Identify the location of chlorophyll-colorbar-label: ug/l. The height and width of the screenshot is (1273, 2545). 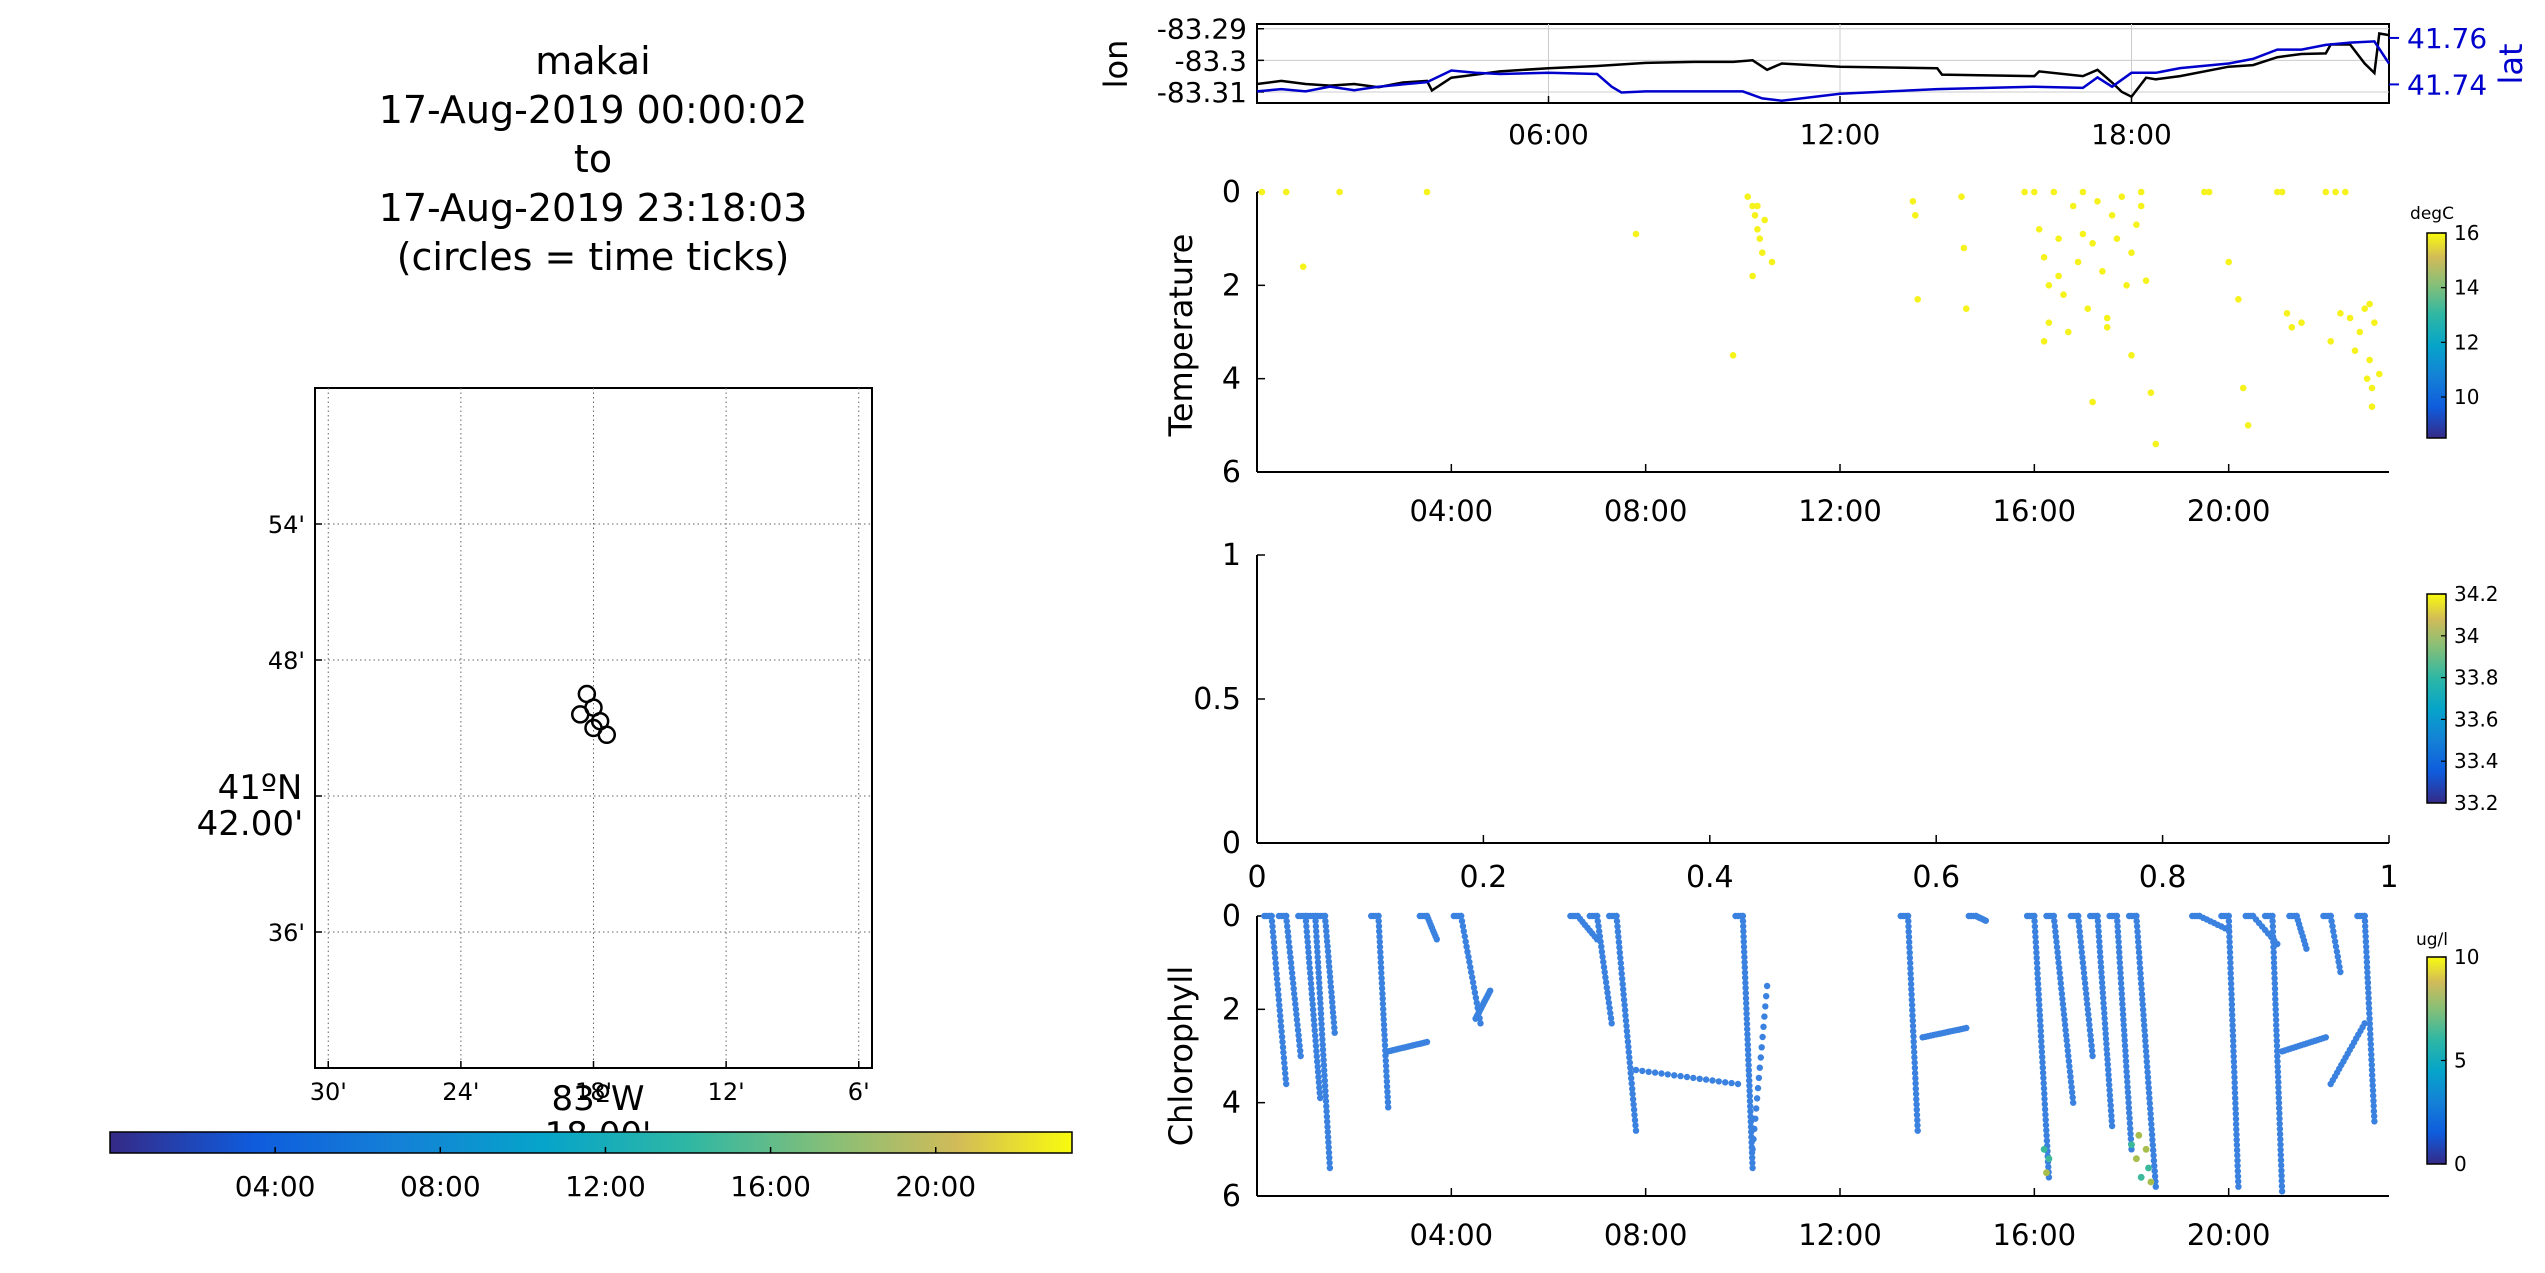
(2432, 940).